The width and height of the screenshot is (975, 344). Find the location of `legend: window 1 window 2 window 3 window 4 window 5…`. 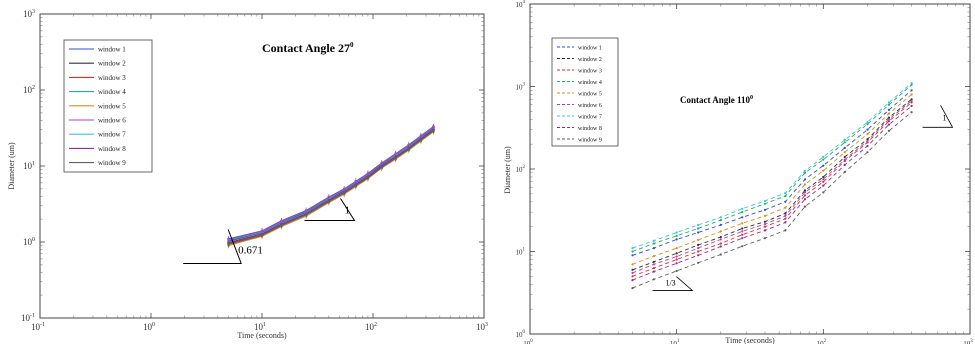

legend: window 1 window 2 window 3 window 4 window 5… is located at coordinates (585, 92).